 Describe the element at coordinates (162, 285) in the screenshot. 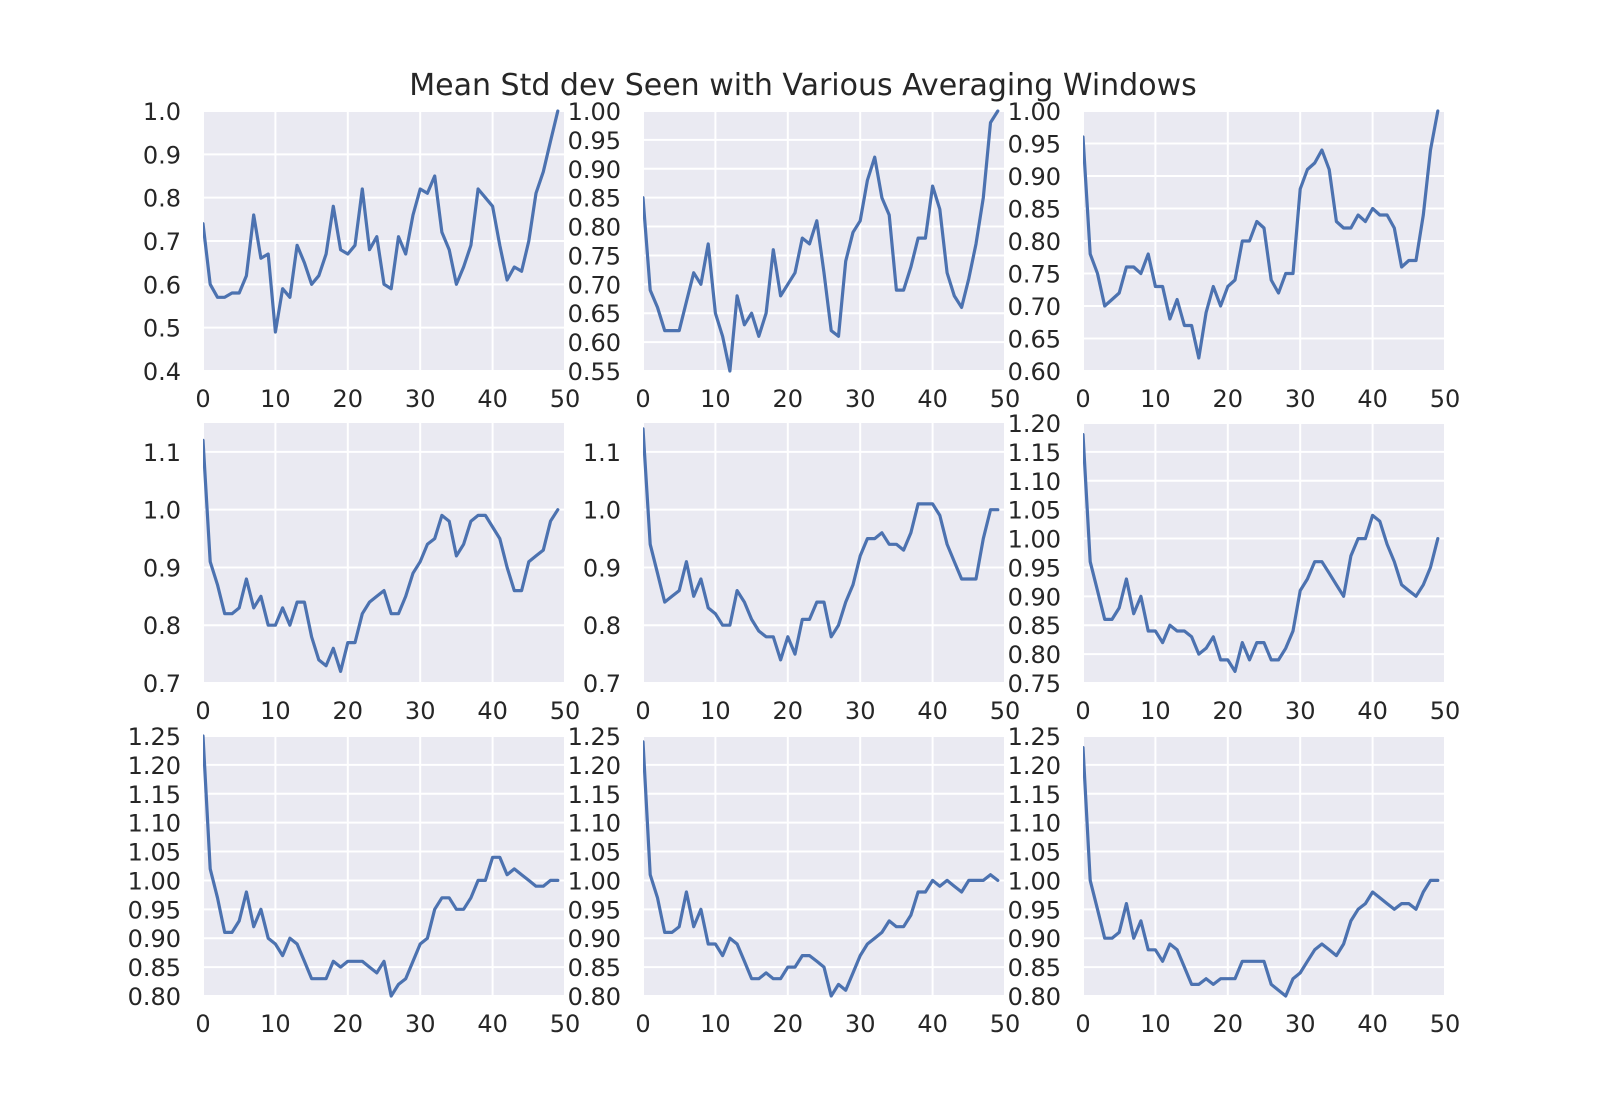

I see `y-tick-label: 0.6` at that location.